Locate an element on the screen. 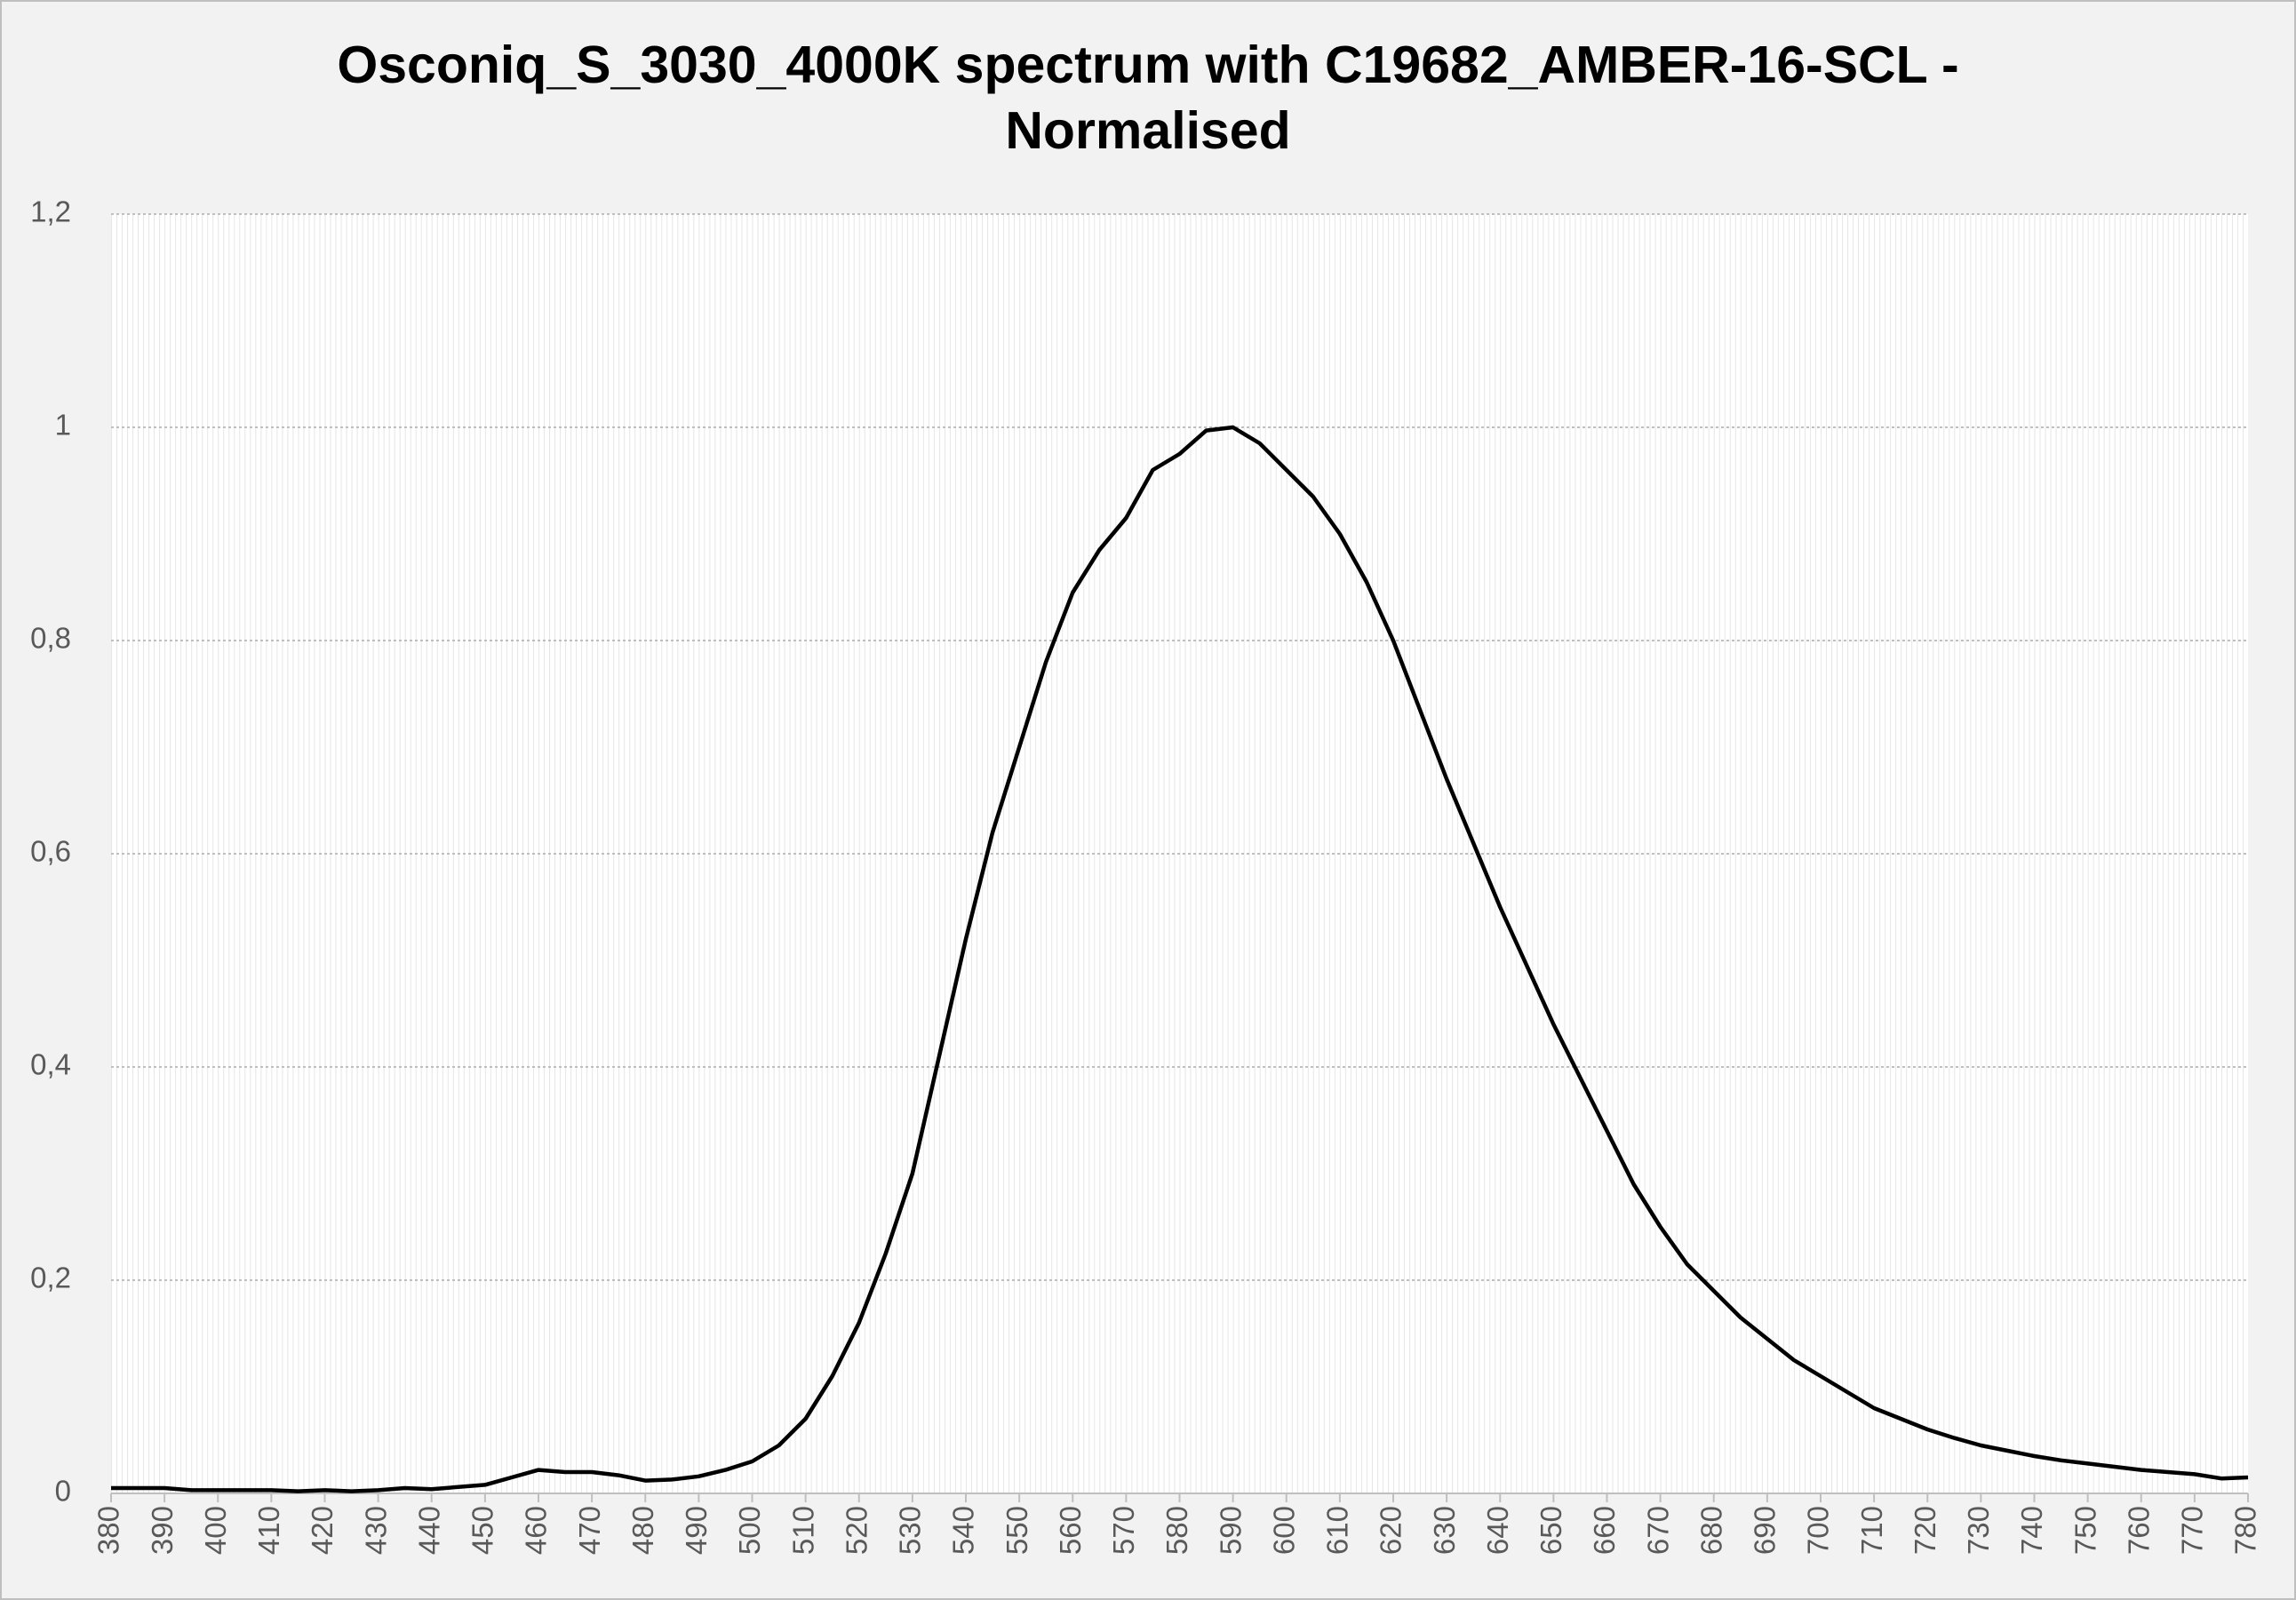 This screenshot has height=1600, width=2296. x-tick-label: 590 is located at coordinates (1231, 1531).